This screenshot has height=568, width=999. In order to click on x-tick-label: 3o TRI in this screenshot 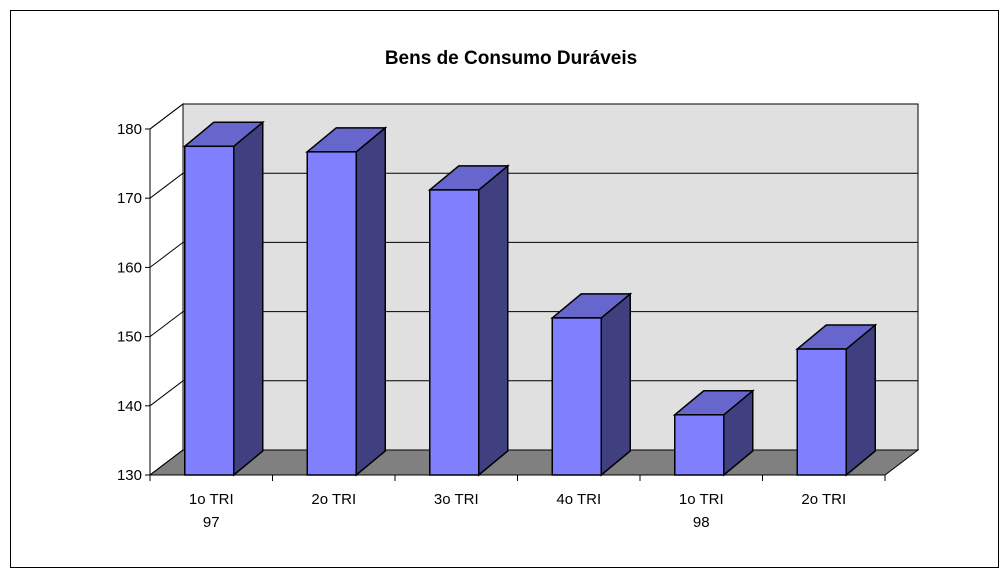, I will do `click(456, 499)`.